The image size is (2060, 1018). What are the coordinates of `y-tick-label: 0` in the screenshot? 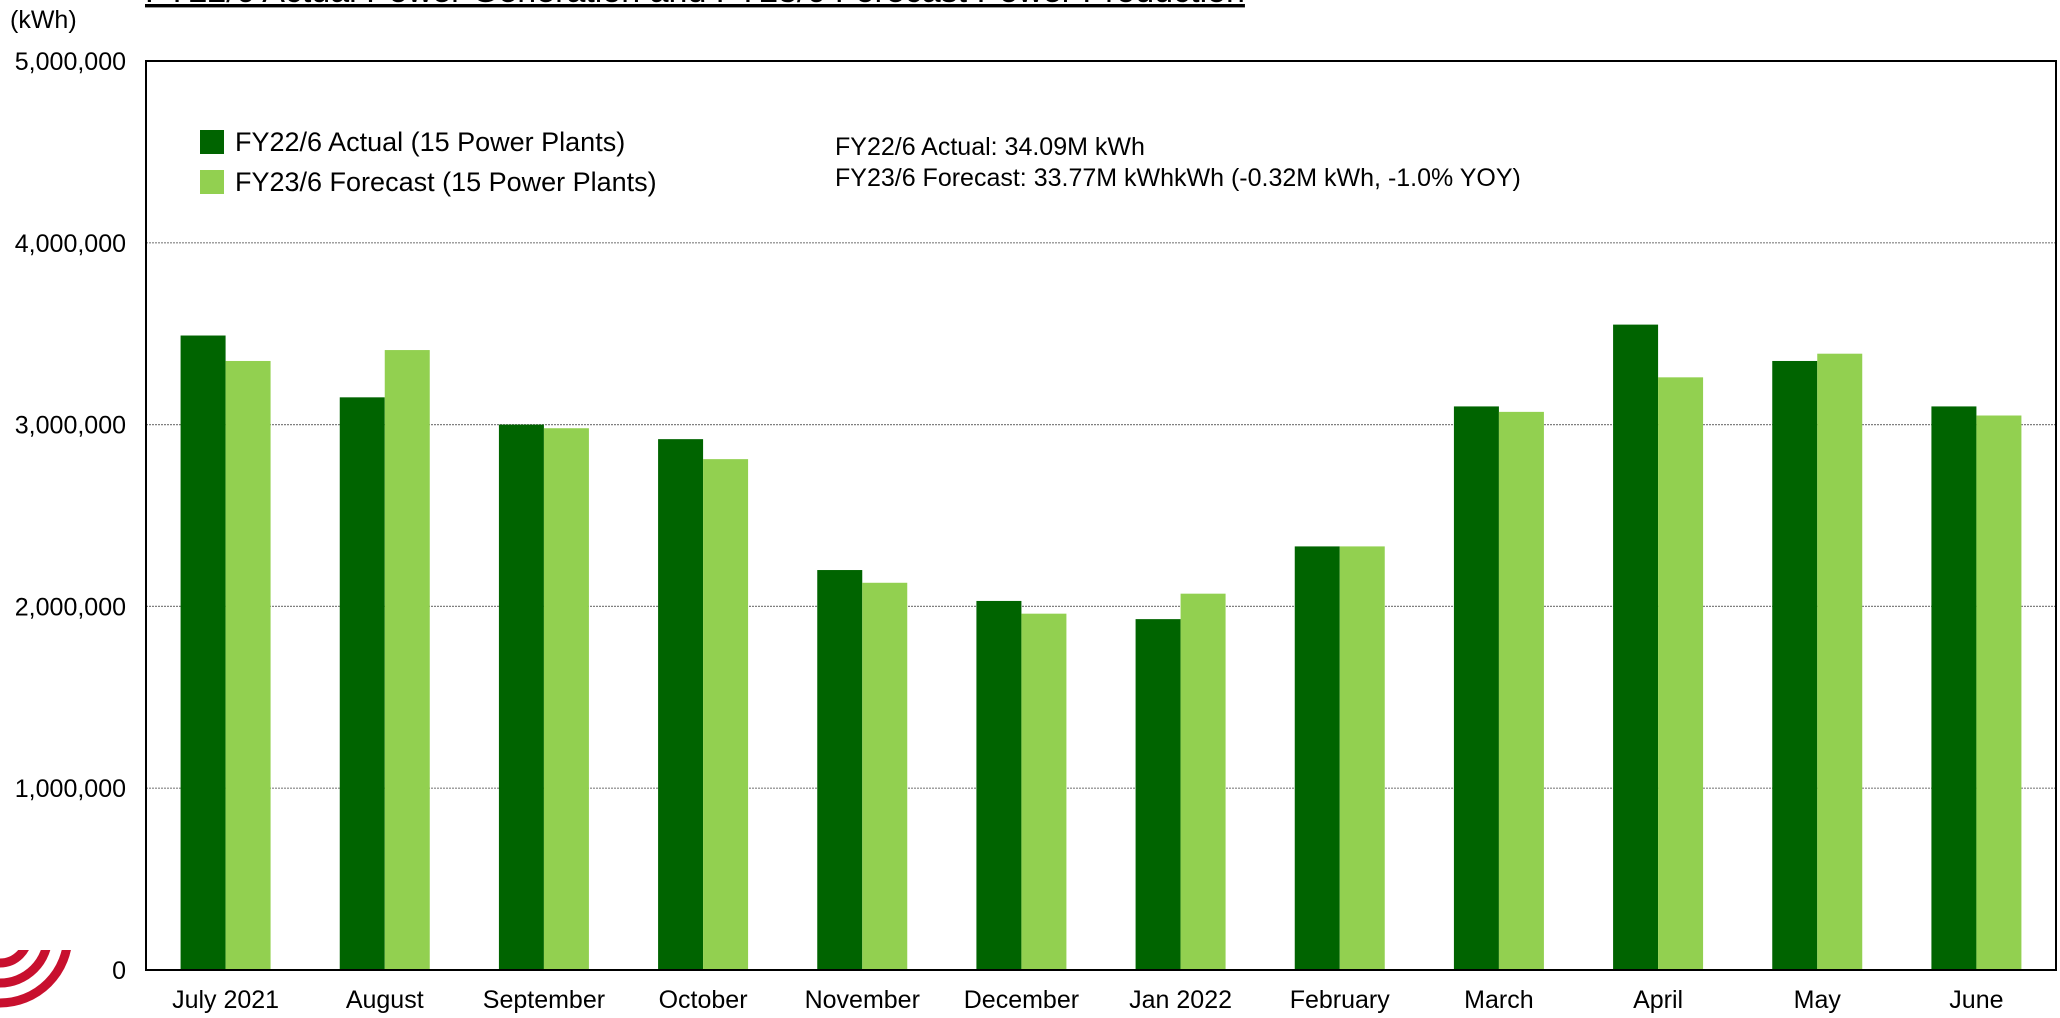 It's located at (119, 971).